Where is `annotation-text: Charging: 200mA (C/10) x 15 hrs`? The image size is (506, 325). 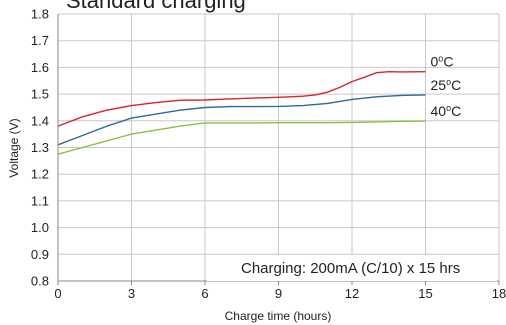
annotation-text: Charging: 200mA (C/10) x 15 hrs is located at coordinates (350, 268).